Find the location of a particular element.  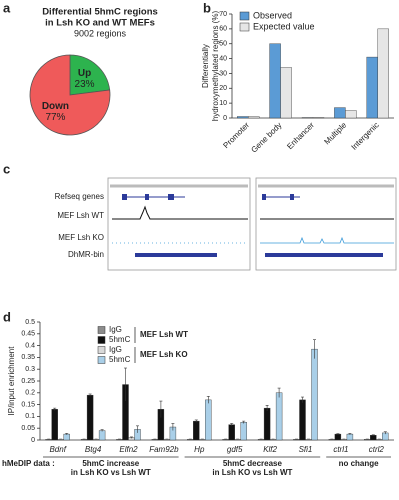

group-label: 5hmC decrease is located at coordinates (253, 463).